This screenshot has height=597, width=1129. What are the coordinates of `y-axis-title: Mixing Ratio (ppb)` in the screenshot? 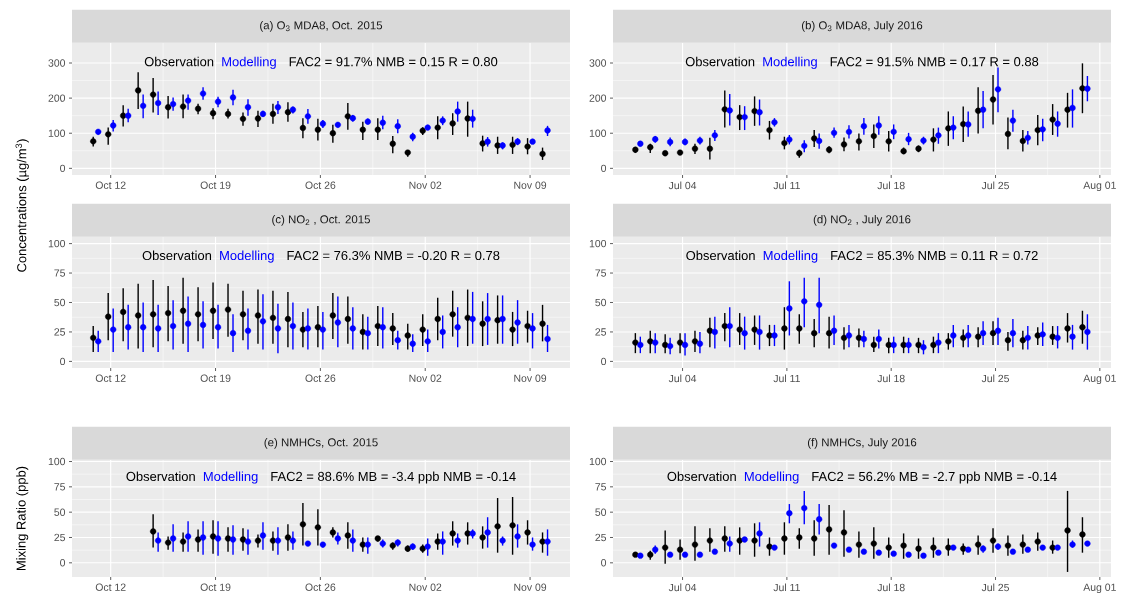 It's located at (22, 518).